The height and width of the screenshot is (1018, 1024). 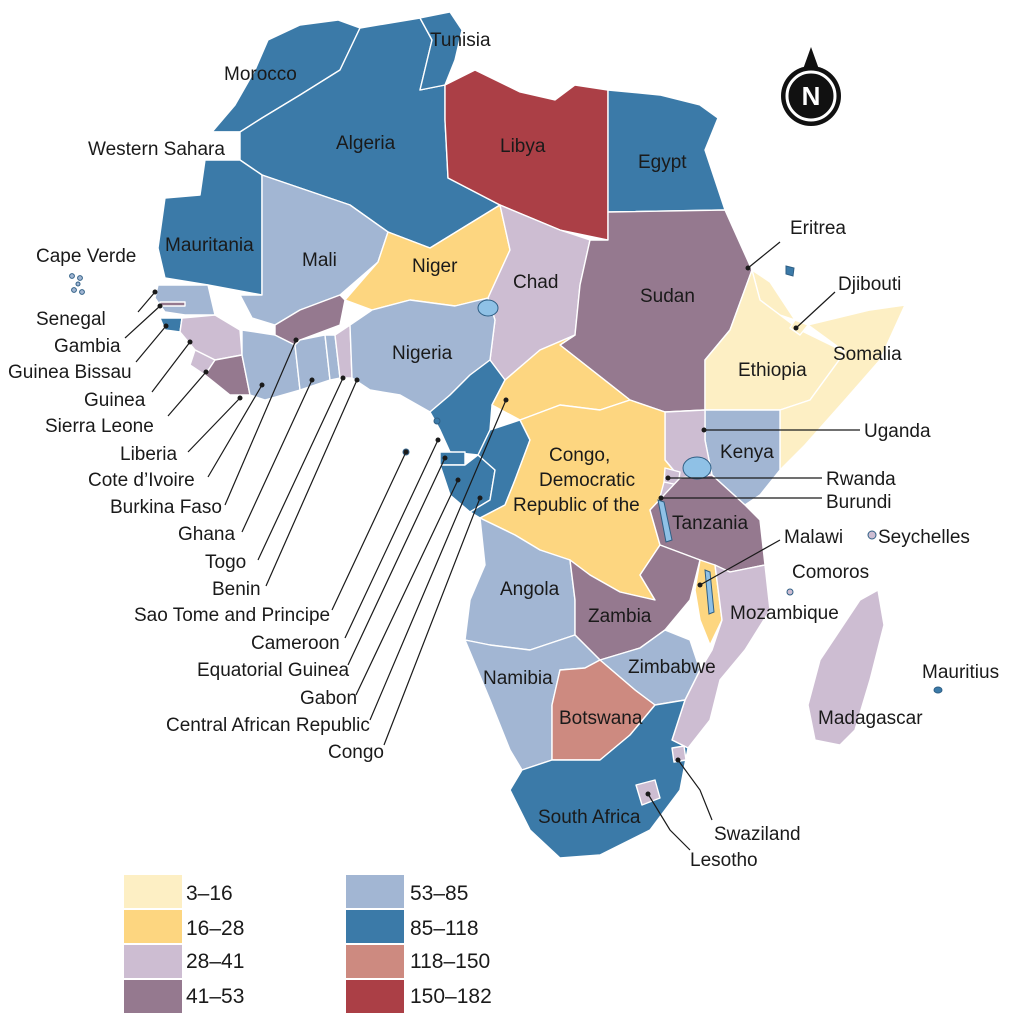 What do you see at coordinates (772, 370) in the screenshot?
I see `label-ethiopia: Ethiopia` at bounding box center [772, 370].